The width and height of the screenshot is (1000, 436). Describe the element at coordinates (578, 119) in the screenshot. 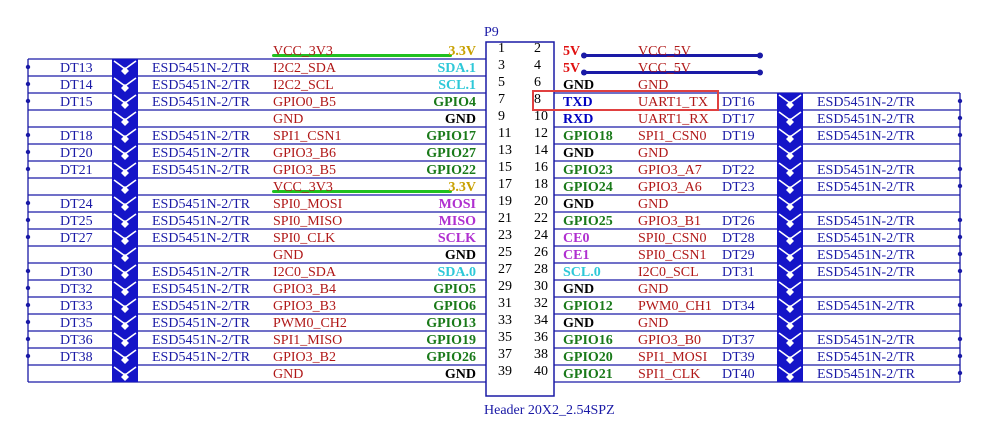

I see `right-signal-name: RXD` at that location.